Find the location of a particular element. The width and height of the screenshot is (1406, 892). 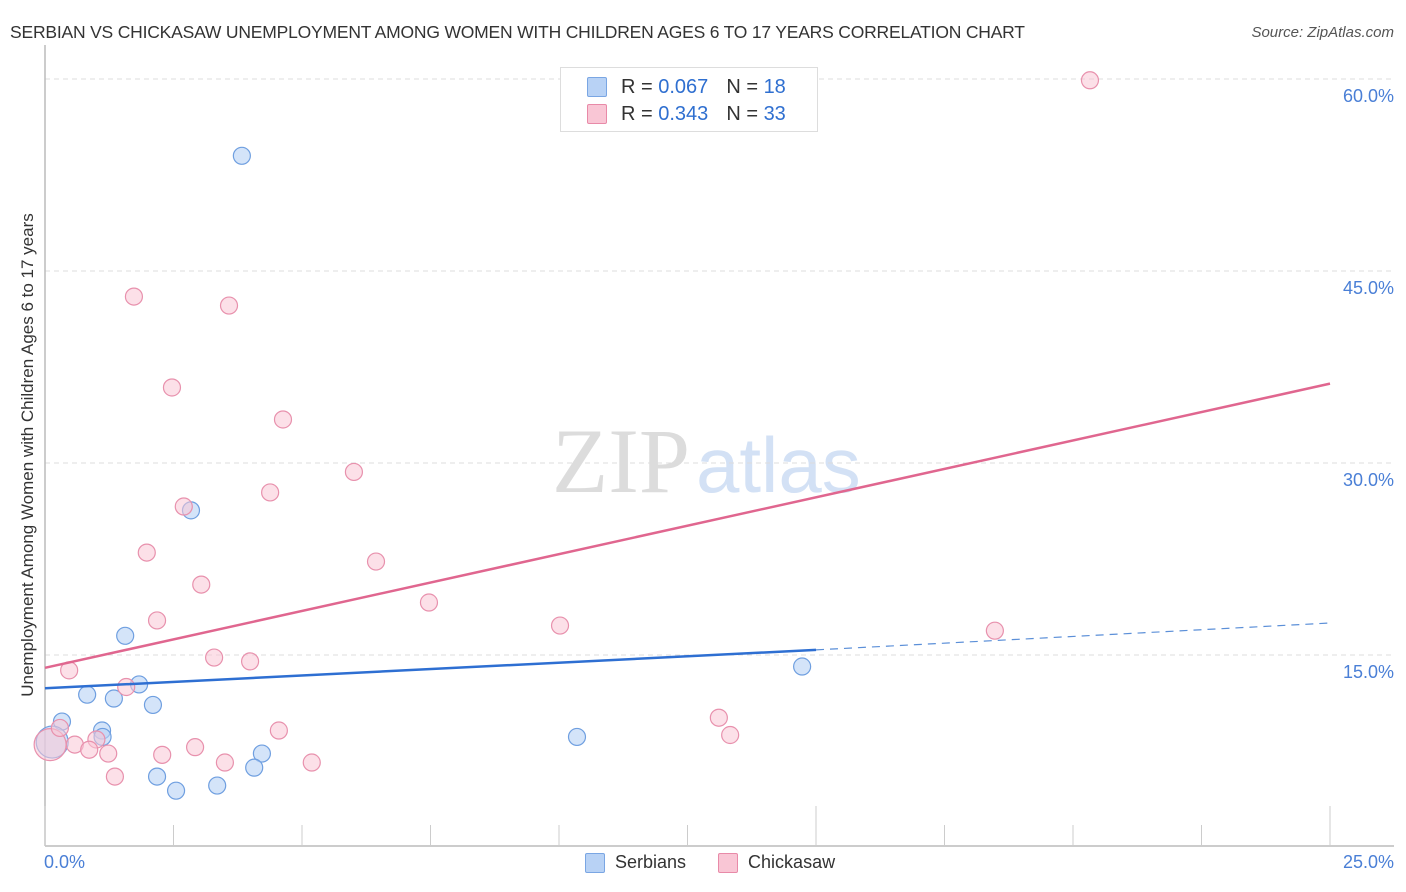

y-tick-45: 45.0% is located at coordinates (1368, 288).